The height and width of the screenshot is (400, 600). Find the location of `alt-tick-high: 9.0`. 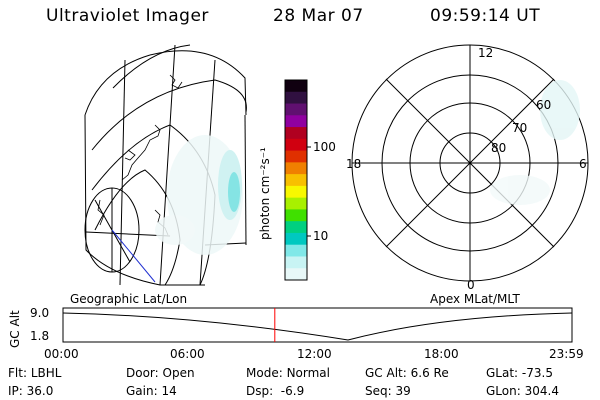

alt-tick-high: 9.0 is located at coordinates (40, 313).